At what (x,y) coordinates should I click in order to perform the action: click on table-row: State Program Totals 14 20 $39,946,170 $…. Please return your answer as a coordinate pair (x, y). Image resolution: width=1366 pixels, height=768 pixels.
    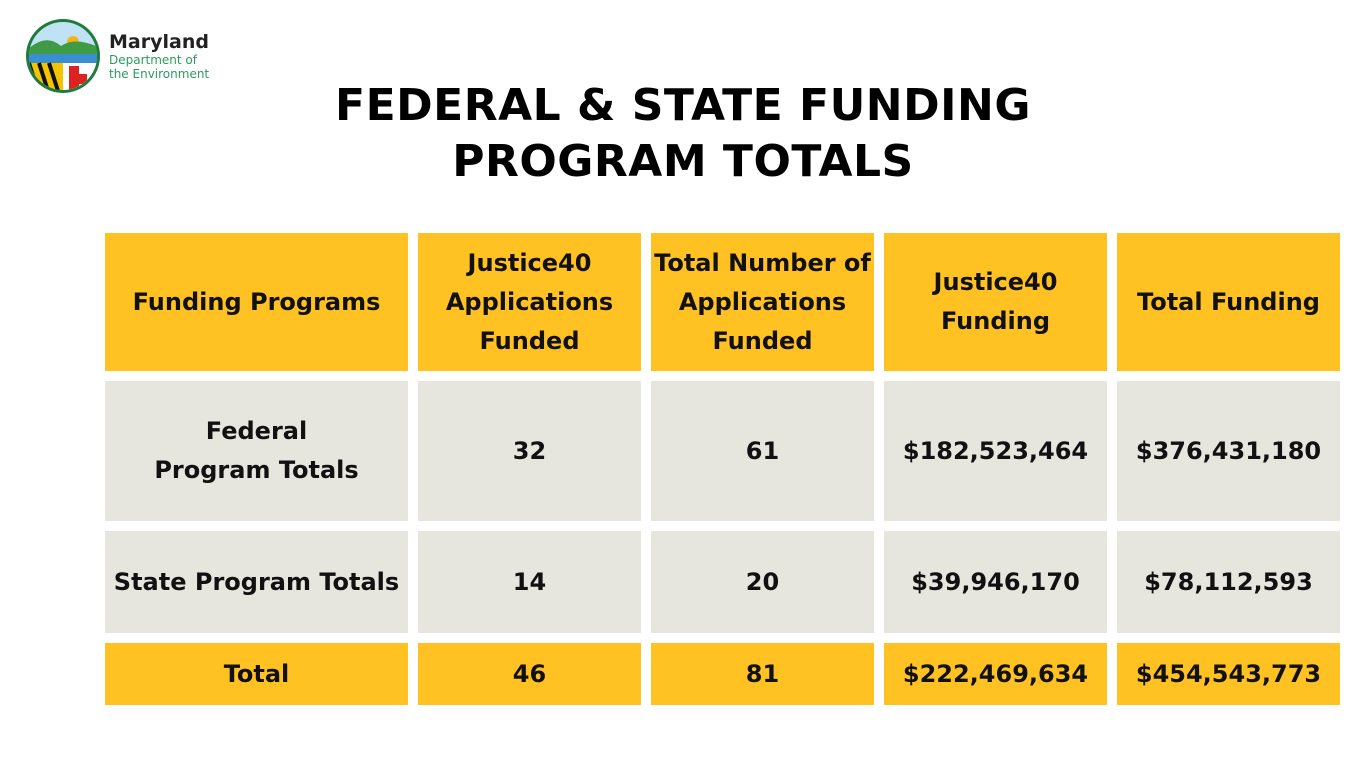
    Looking at the image, I should click on (722, 582).